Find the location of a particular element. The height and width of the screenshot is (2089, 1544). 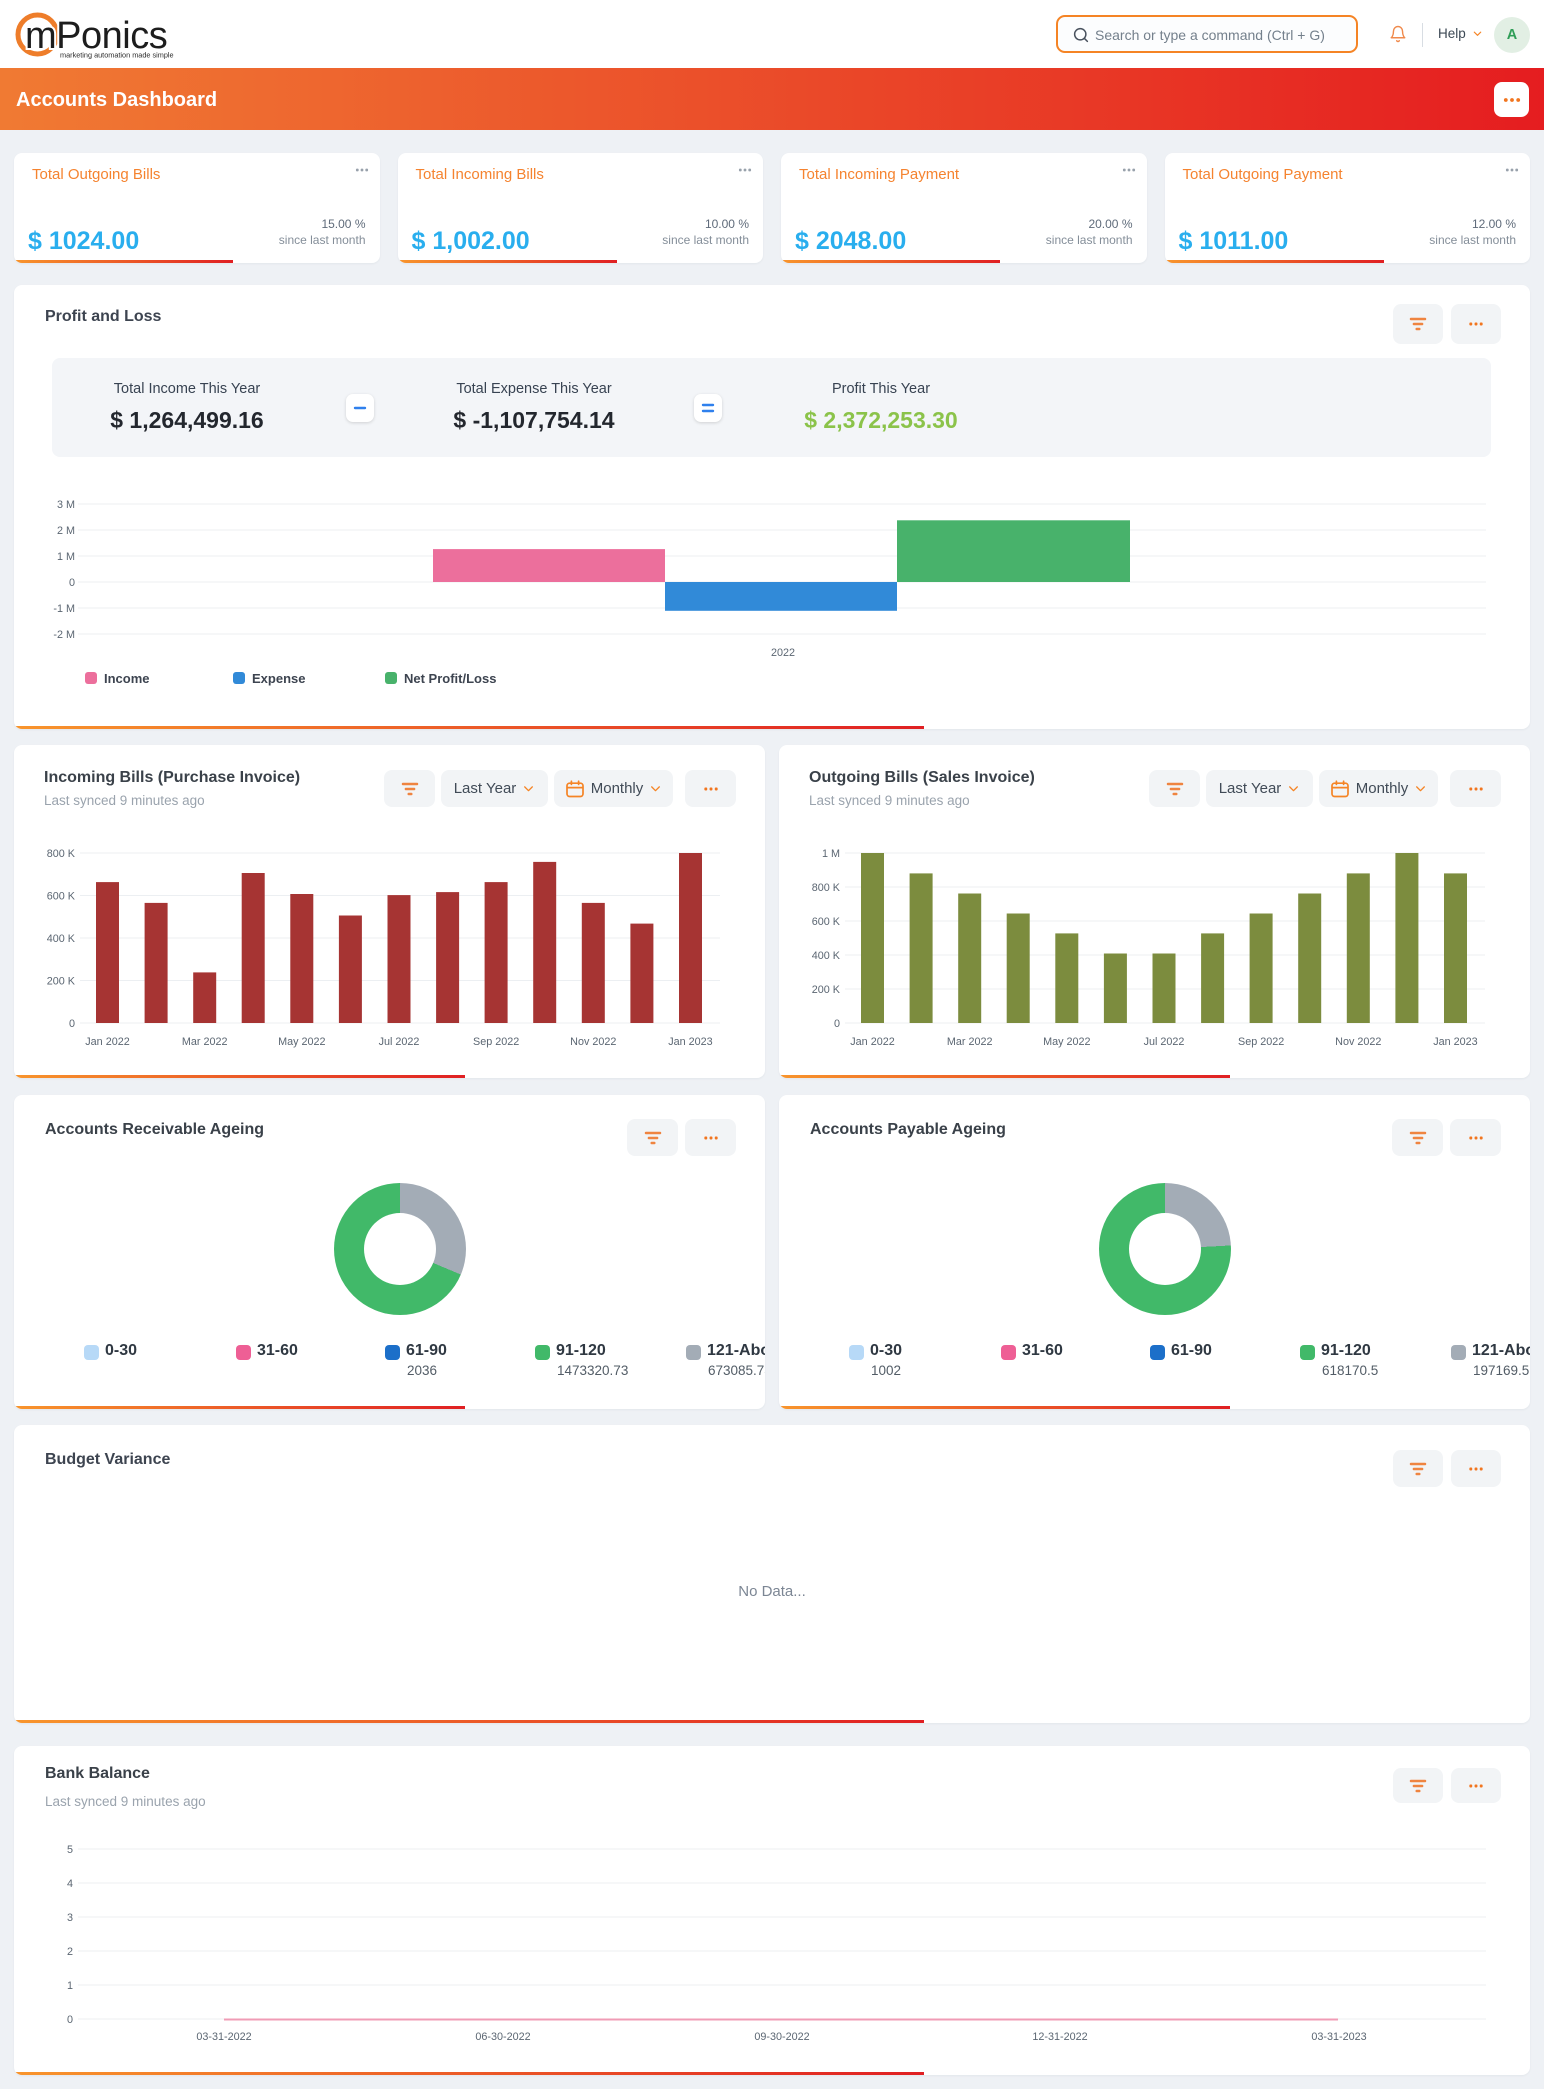

svg-text: 09-30-2022 is located at coordinates (781, 2037).